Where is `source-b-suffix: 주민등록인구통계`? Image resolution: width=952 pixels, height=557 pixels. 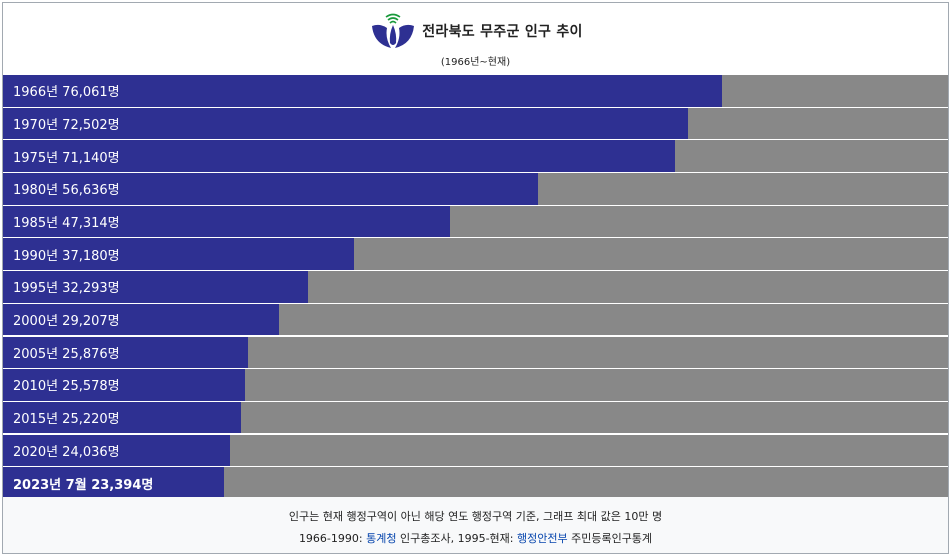 source-b-suffix: 주민등록인구통계 is located at coordinates (610, 538).